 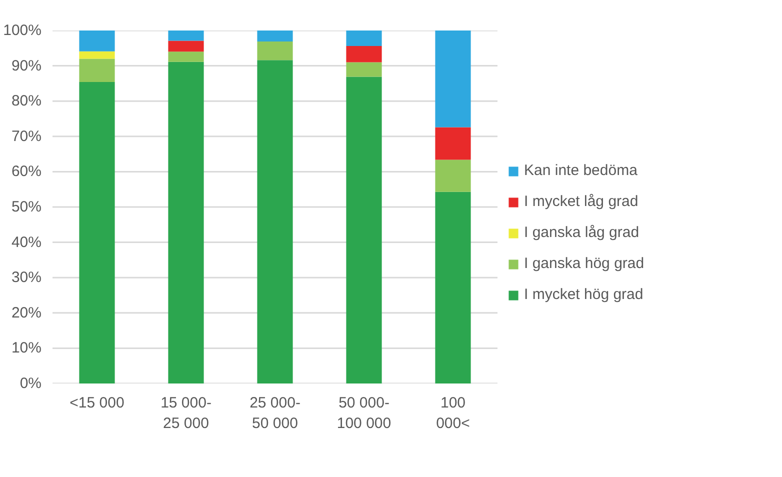 I want to click on legend-label: I mycket låg grad, so click(x=581, y=201).